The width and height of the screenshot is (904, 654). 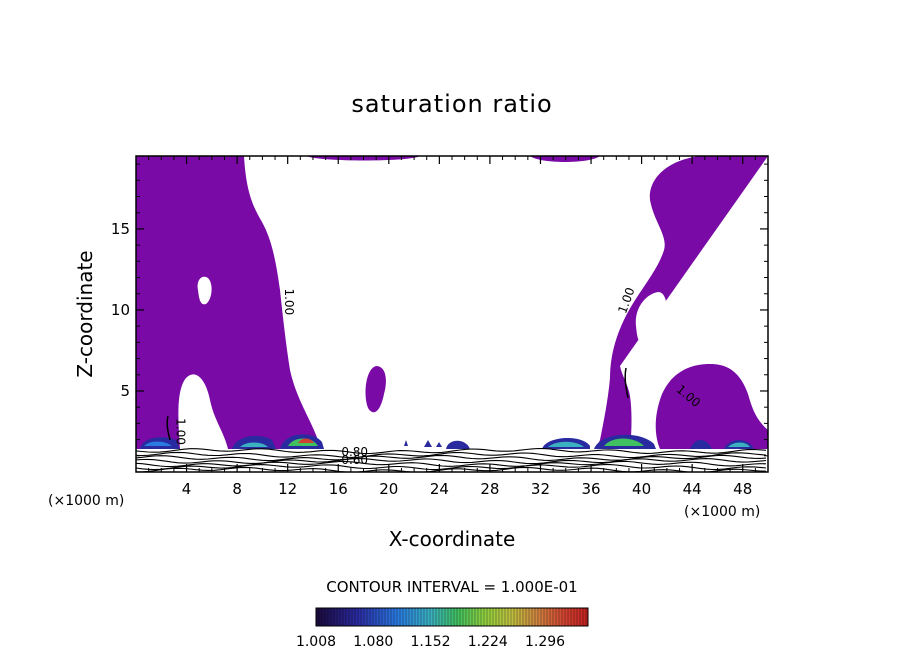 What do you see at coordinates (701, 444) in the screenshot?
I see `contour-region-surface-l` at bounding box center [701, 444].